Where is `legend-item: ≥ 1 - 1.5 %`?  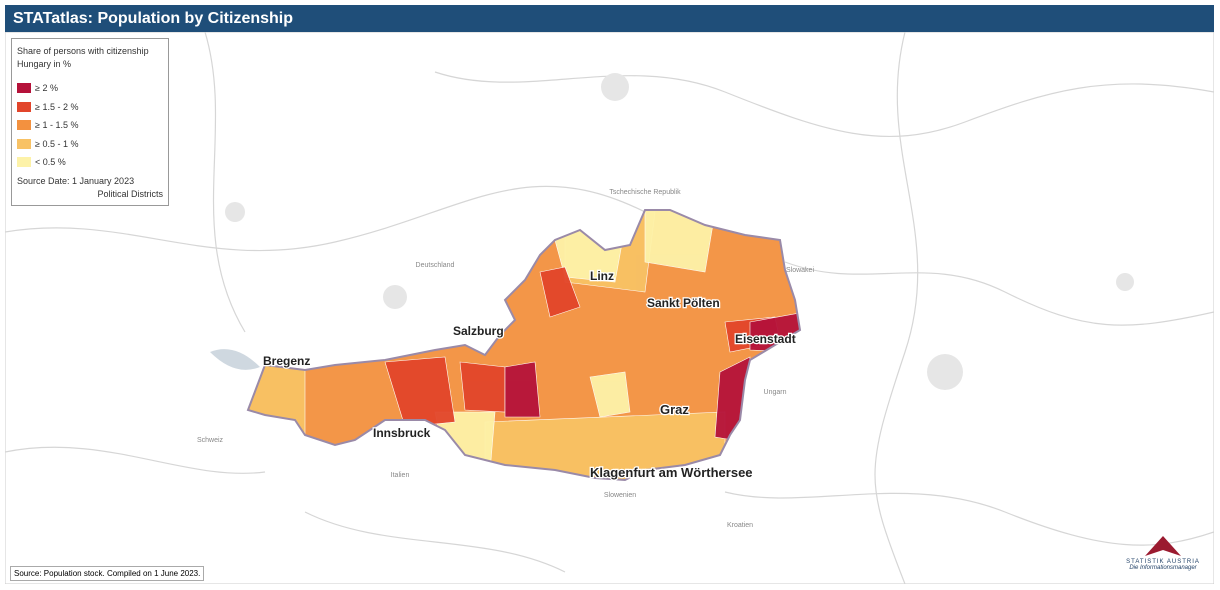
legend-item: ≥ 1 - 1.5 % is located at coordinates (90, 125).